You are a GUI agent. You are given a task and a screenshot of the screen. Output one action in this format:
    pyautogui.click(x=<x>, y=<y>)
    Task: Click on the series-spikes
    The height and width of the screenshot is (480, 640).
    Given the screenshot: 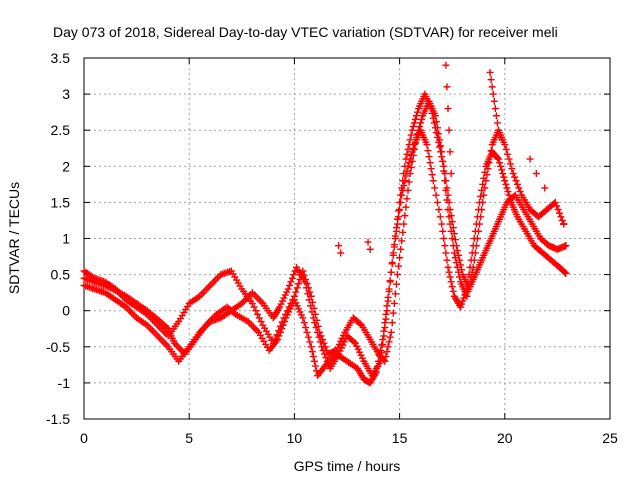 What is the action you would take?
    pyautogui.click(x=442, y=159)
    